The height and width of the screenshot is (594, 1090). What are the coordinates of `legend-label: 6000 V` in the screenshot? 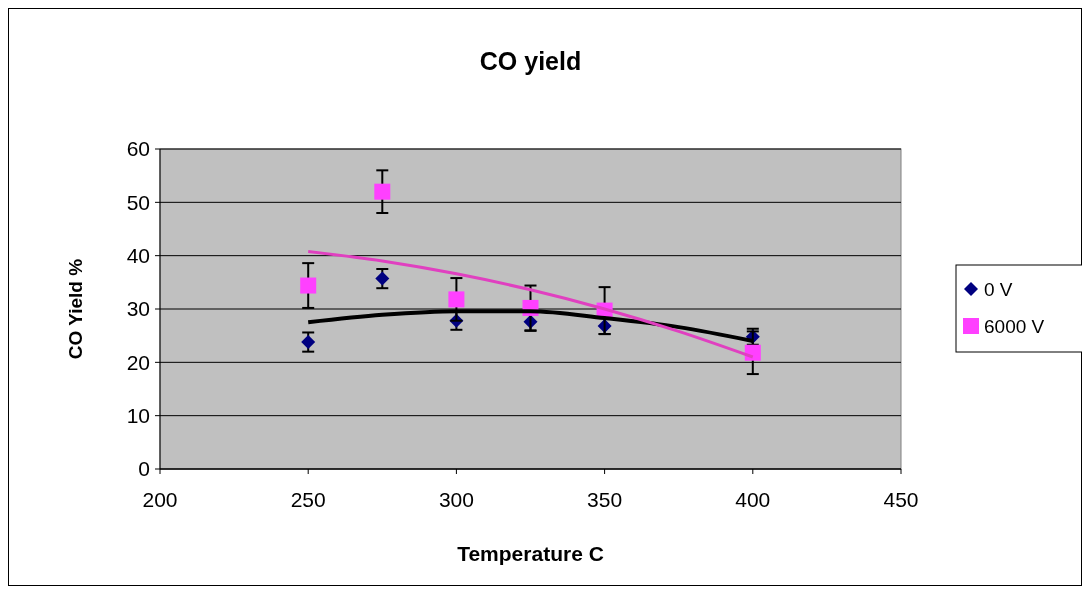 It's located at (1014, 326).